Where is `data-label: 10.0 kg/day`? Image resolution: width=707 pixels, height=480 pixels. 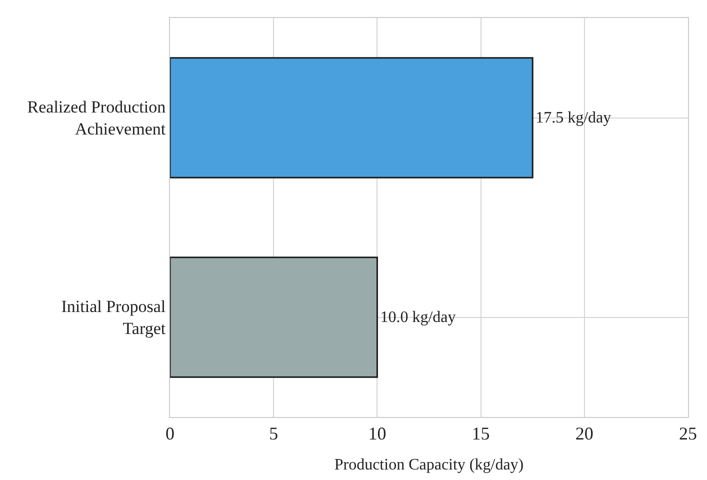
data-label: 10.0 kg/day is located at coordinates (418, 317).